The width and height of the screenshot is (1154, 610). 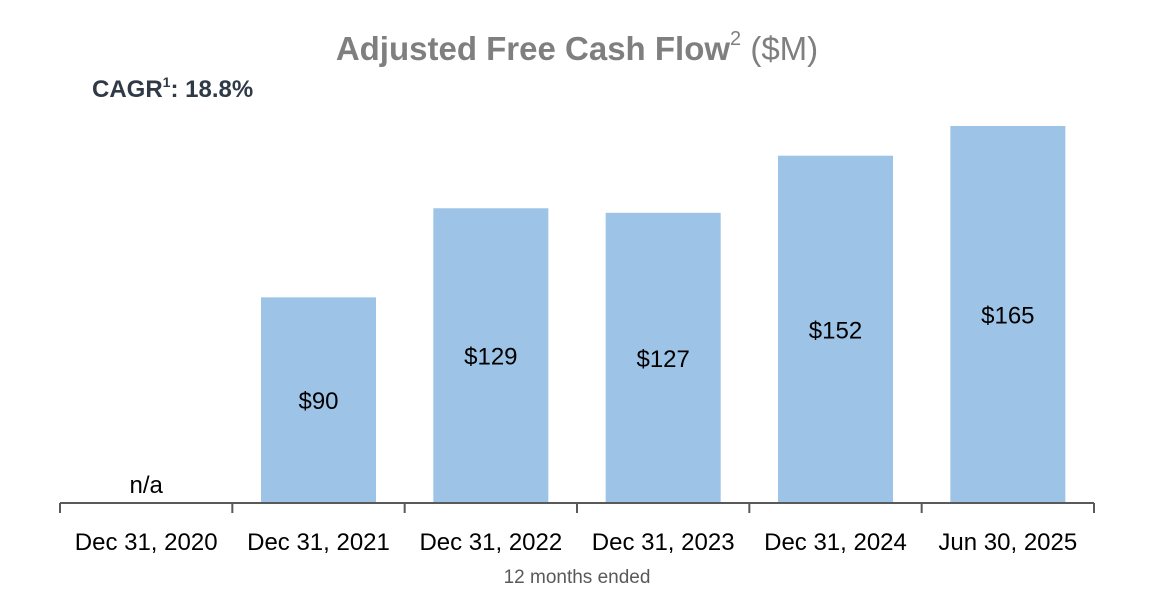 I want to click on data-label: $165, so click(x=1007, y=316).